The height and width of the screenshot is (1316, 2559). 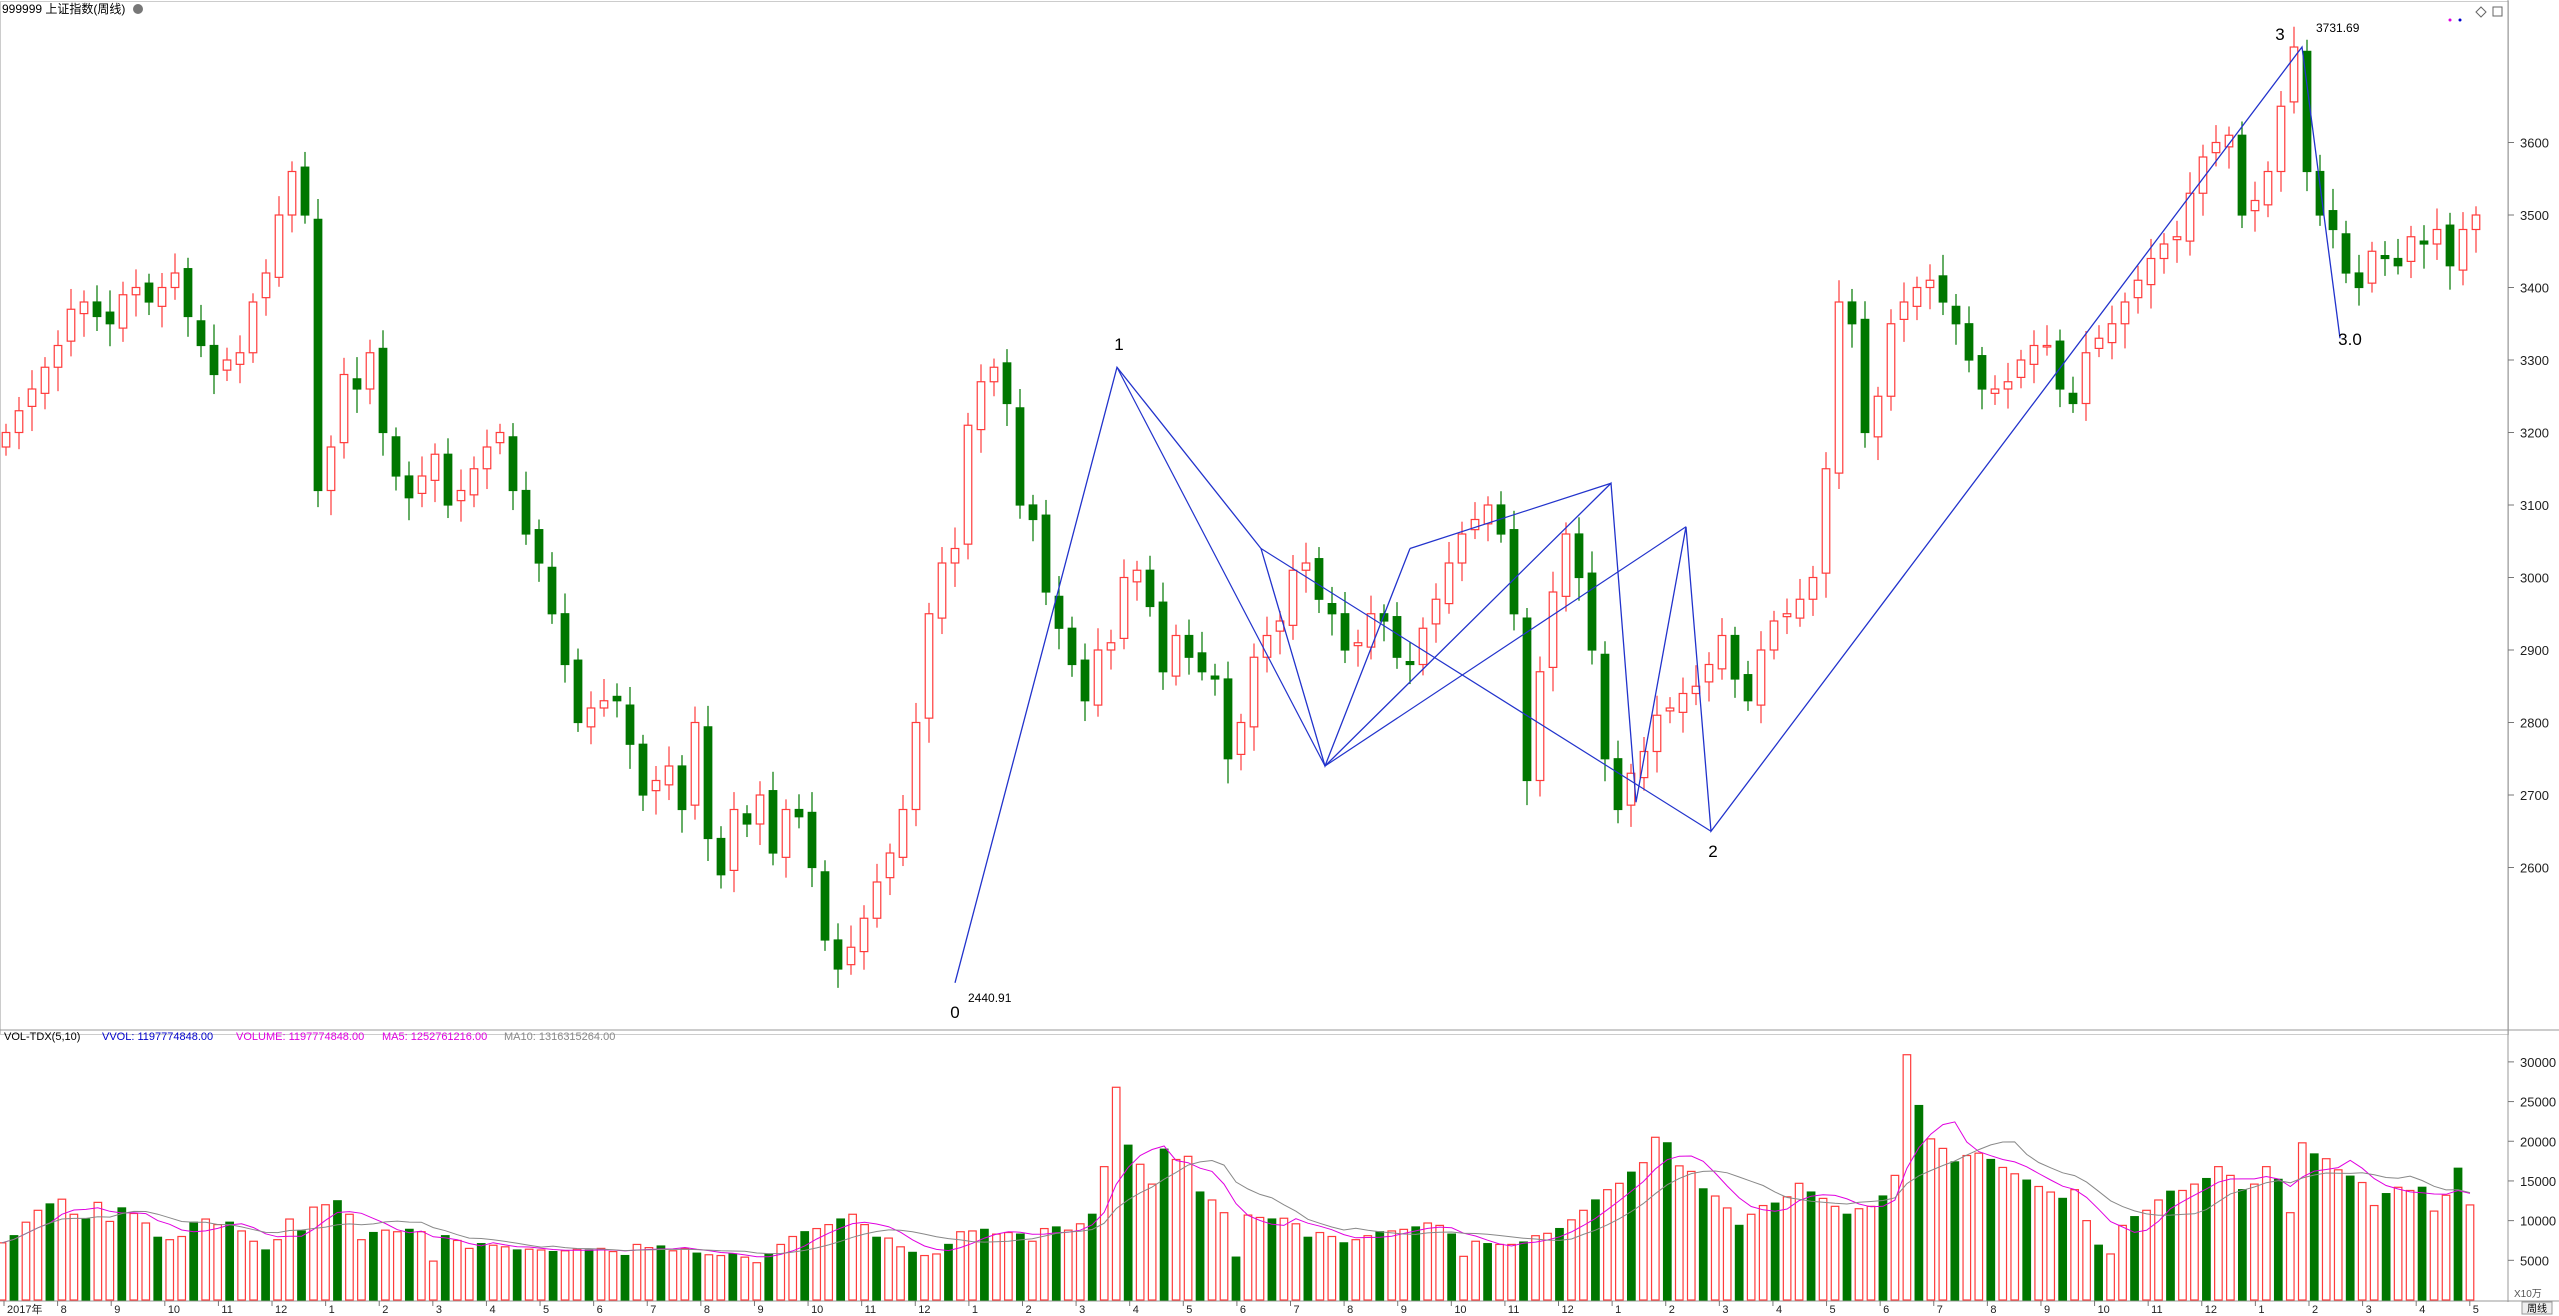 What do you see at coordinates (2534, 215) in the screenshot?
I see `price-y-tick-label: 3500` at bounding box center [2534, 215].